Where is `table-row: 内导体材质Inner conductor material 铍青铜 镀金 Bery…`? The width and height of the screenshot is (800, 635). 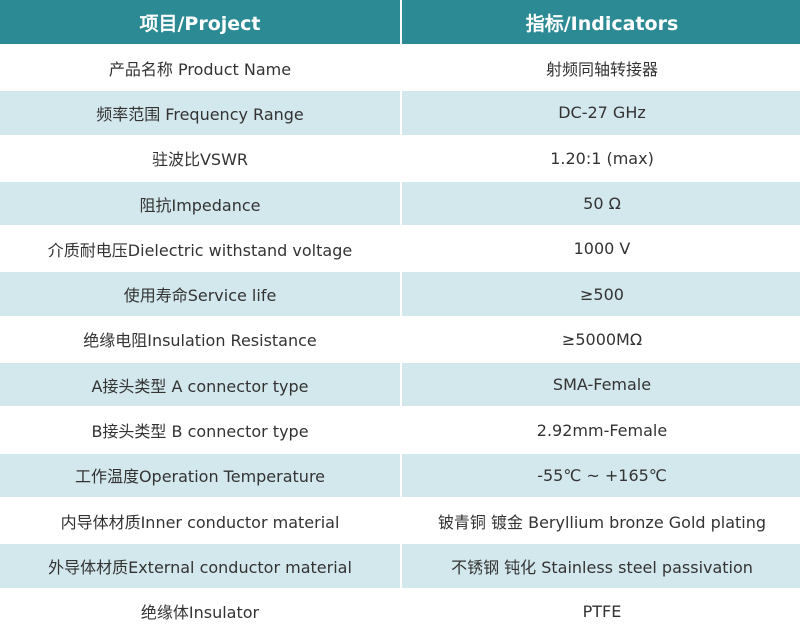 table-row: 内导体材质Inner conductor material 铍青铜 镀金 Bery… is located at coordinates (400, 521).